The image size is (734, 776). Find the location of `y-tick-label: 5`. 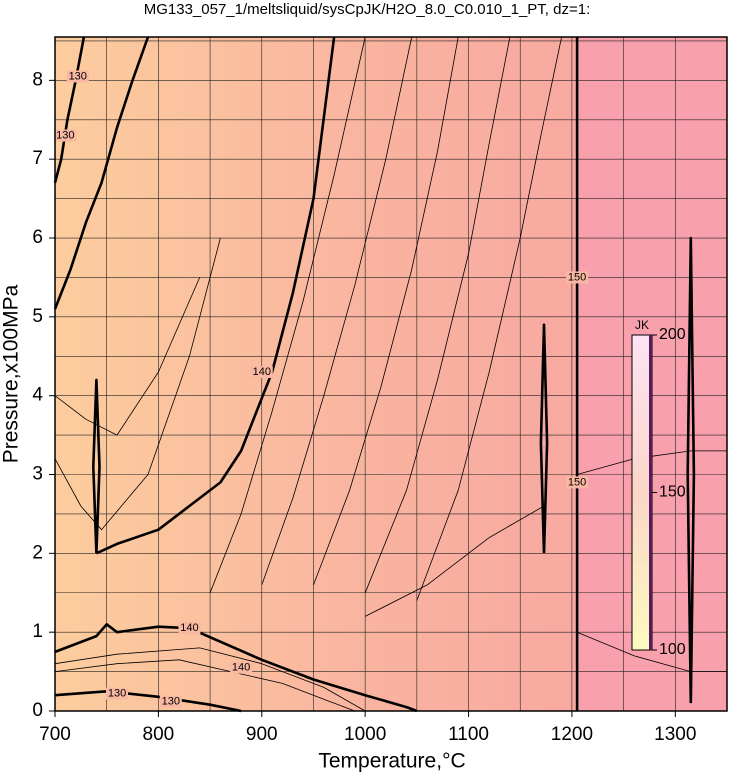

y-tick-label: 5 is located at coordinates (37, 316).